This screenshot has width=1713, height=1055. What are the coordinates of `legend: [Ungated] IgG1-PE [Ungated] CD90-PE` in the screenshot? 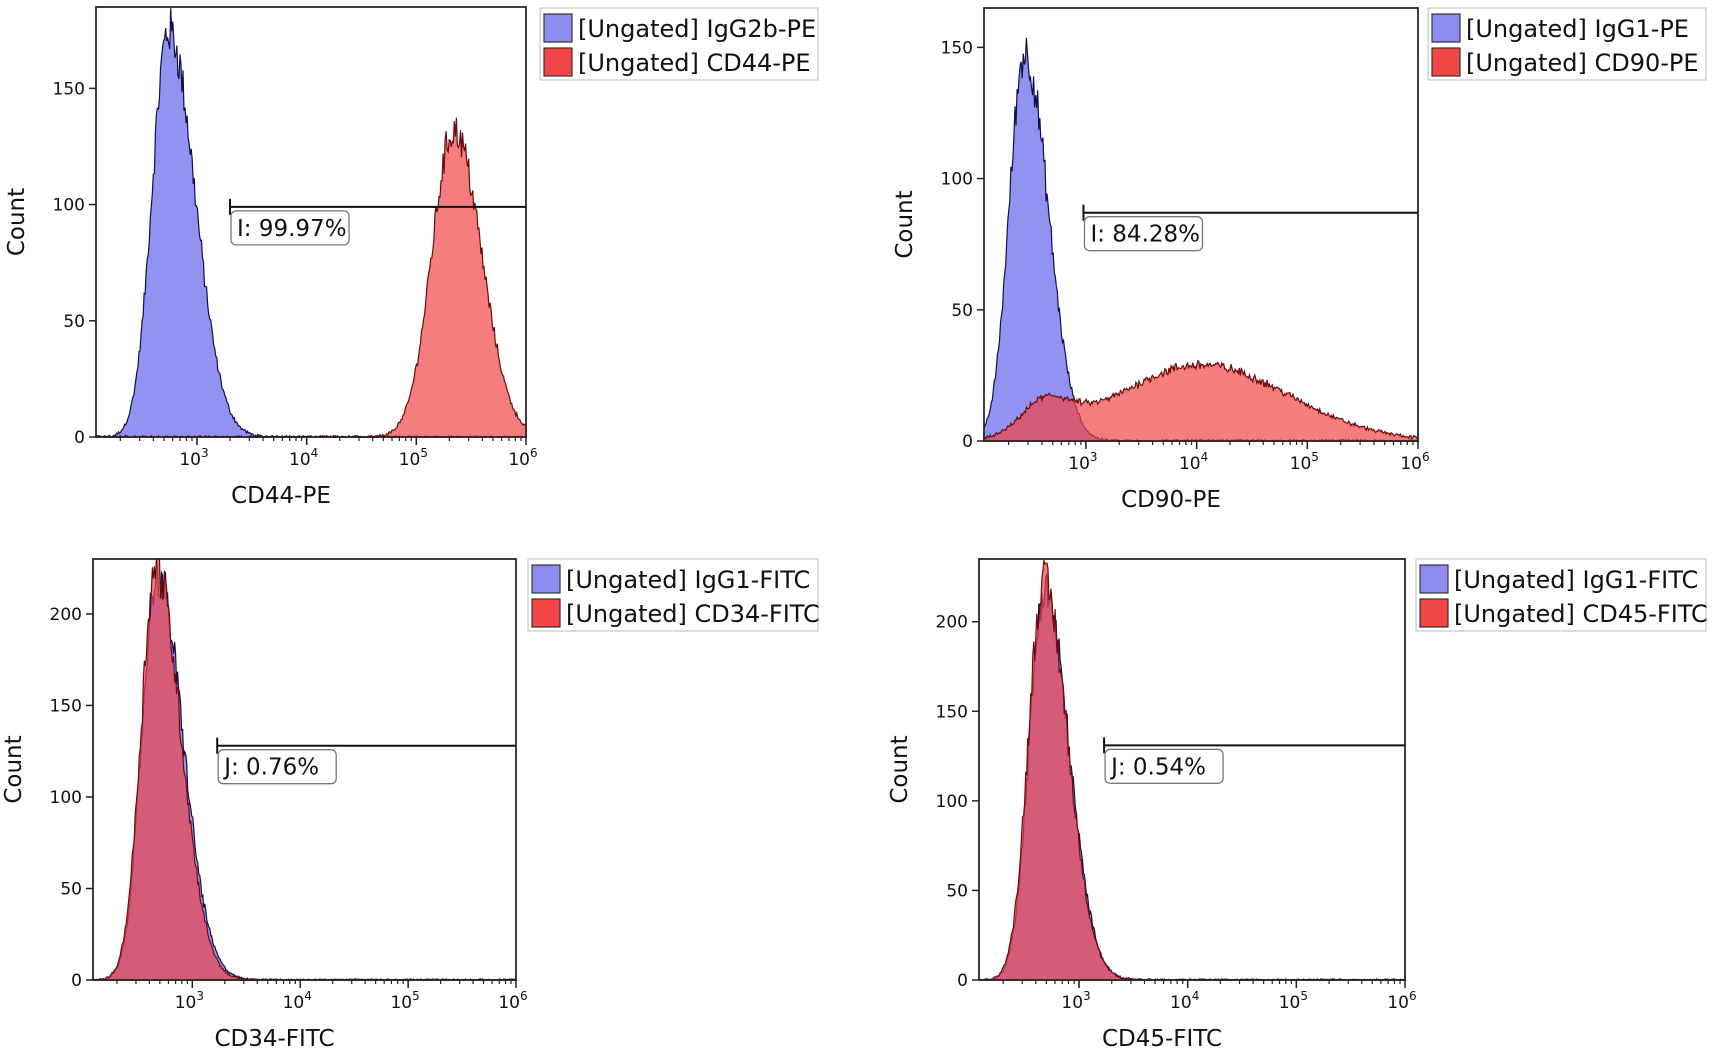 It's located at (1567, 44).